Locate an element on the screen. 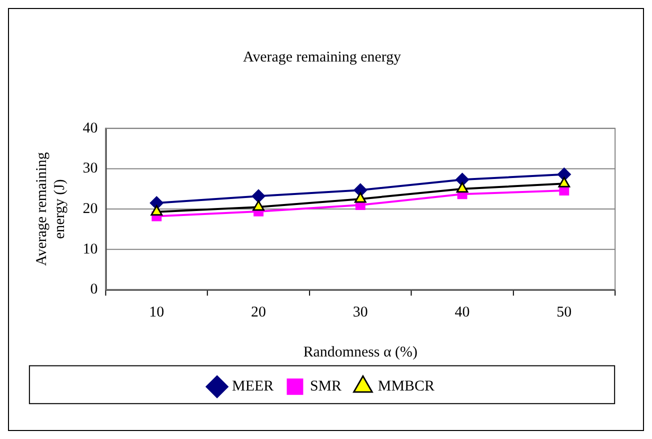 The height and width of the screenshot is (439, 652). y-tick-label: 10 is located at coordinates (90, 249).